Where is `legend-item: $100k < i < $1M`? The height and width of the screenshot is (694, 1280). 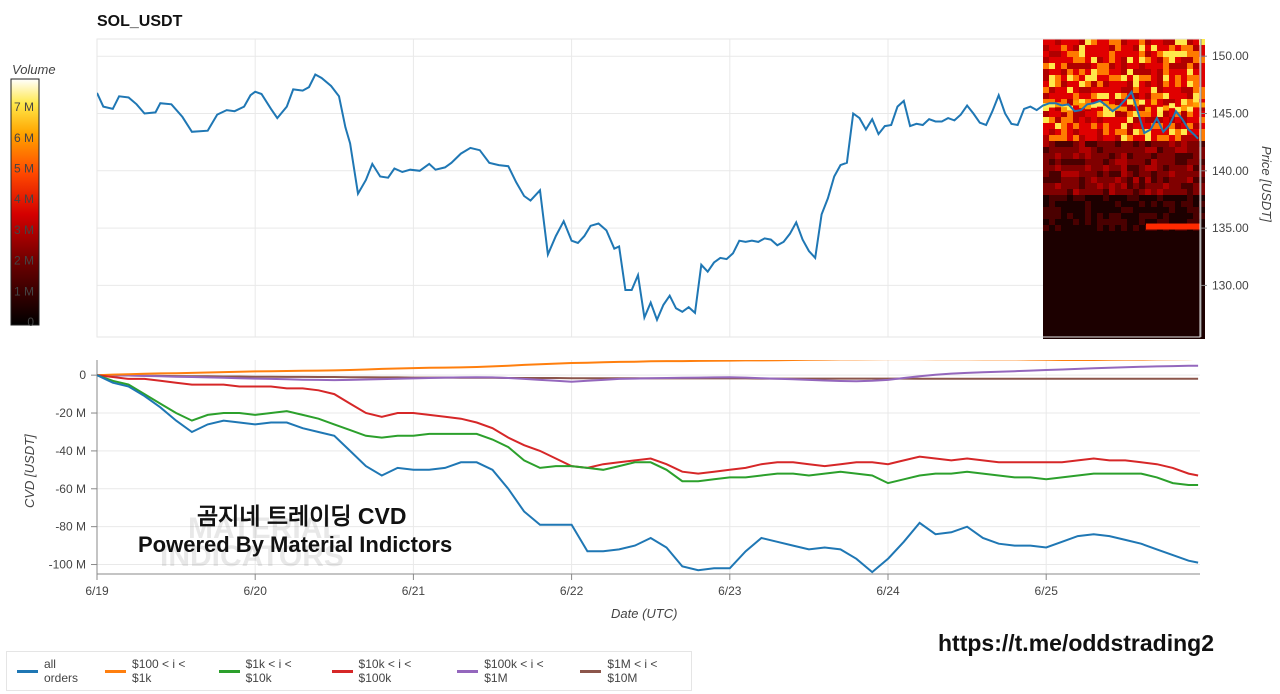
legend-item: $100k < i < $1M is located at coordinates (511, 671).